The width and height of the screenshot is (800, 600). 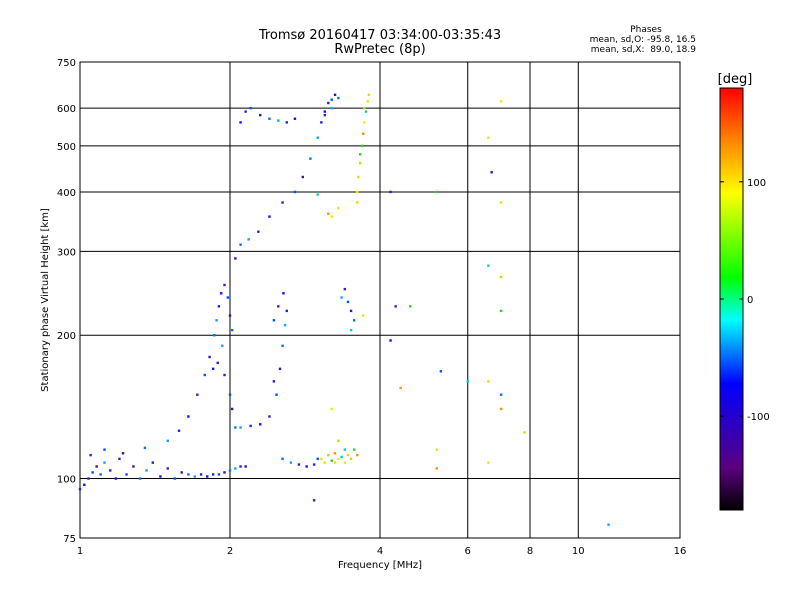 What do you see at coordinates (646, 30) in the screenshot?
I see `stats-heading: Phases` at bounding box center [646, 30].